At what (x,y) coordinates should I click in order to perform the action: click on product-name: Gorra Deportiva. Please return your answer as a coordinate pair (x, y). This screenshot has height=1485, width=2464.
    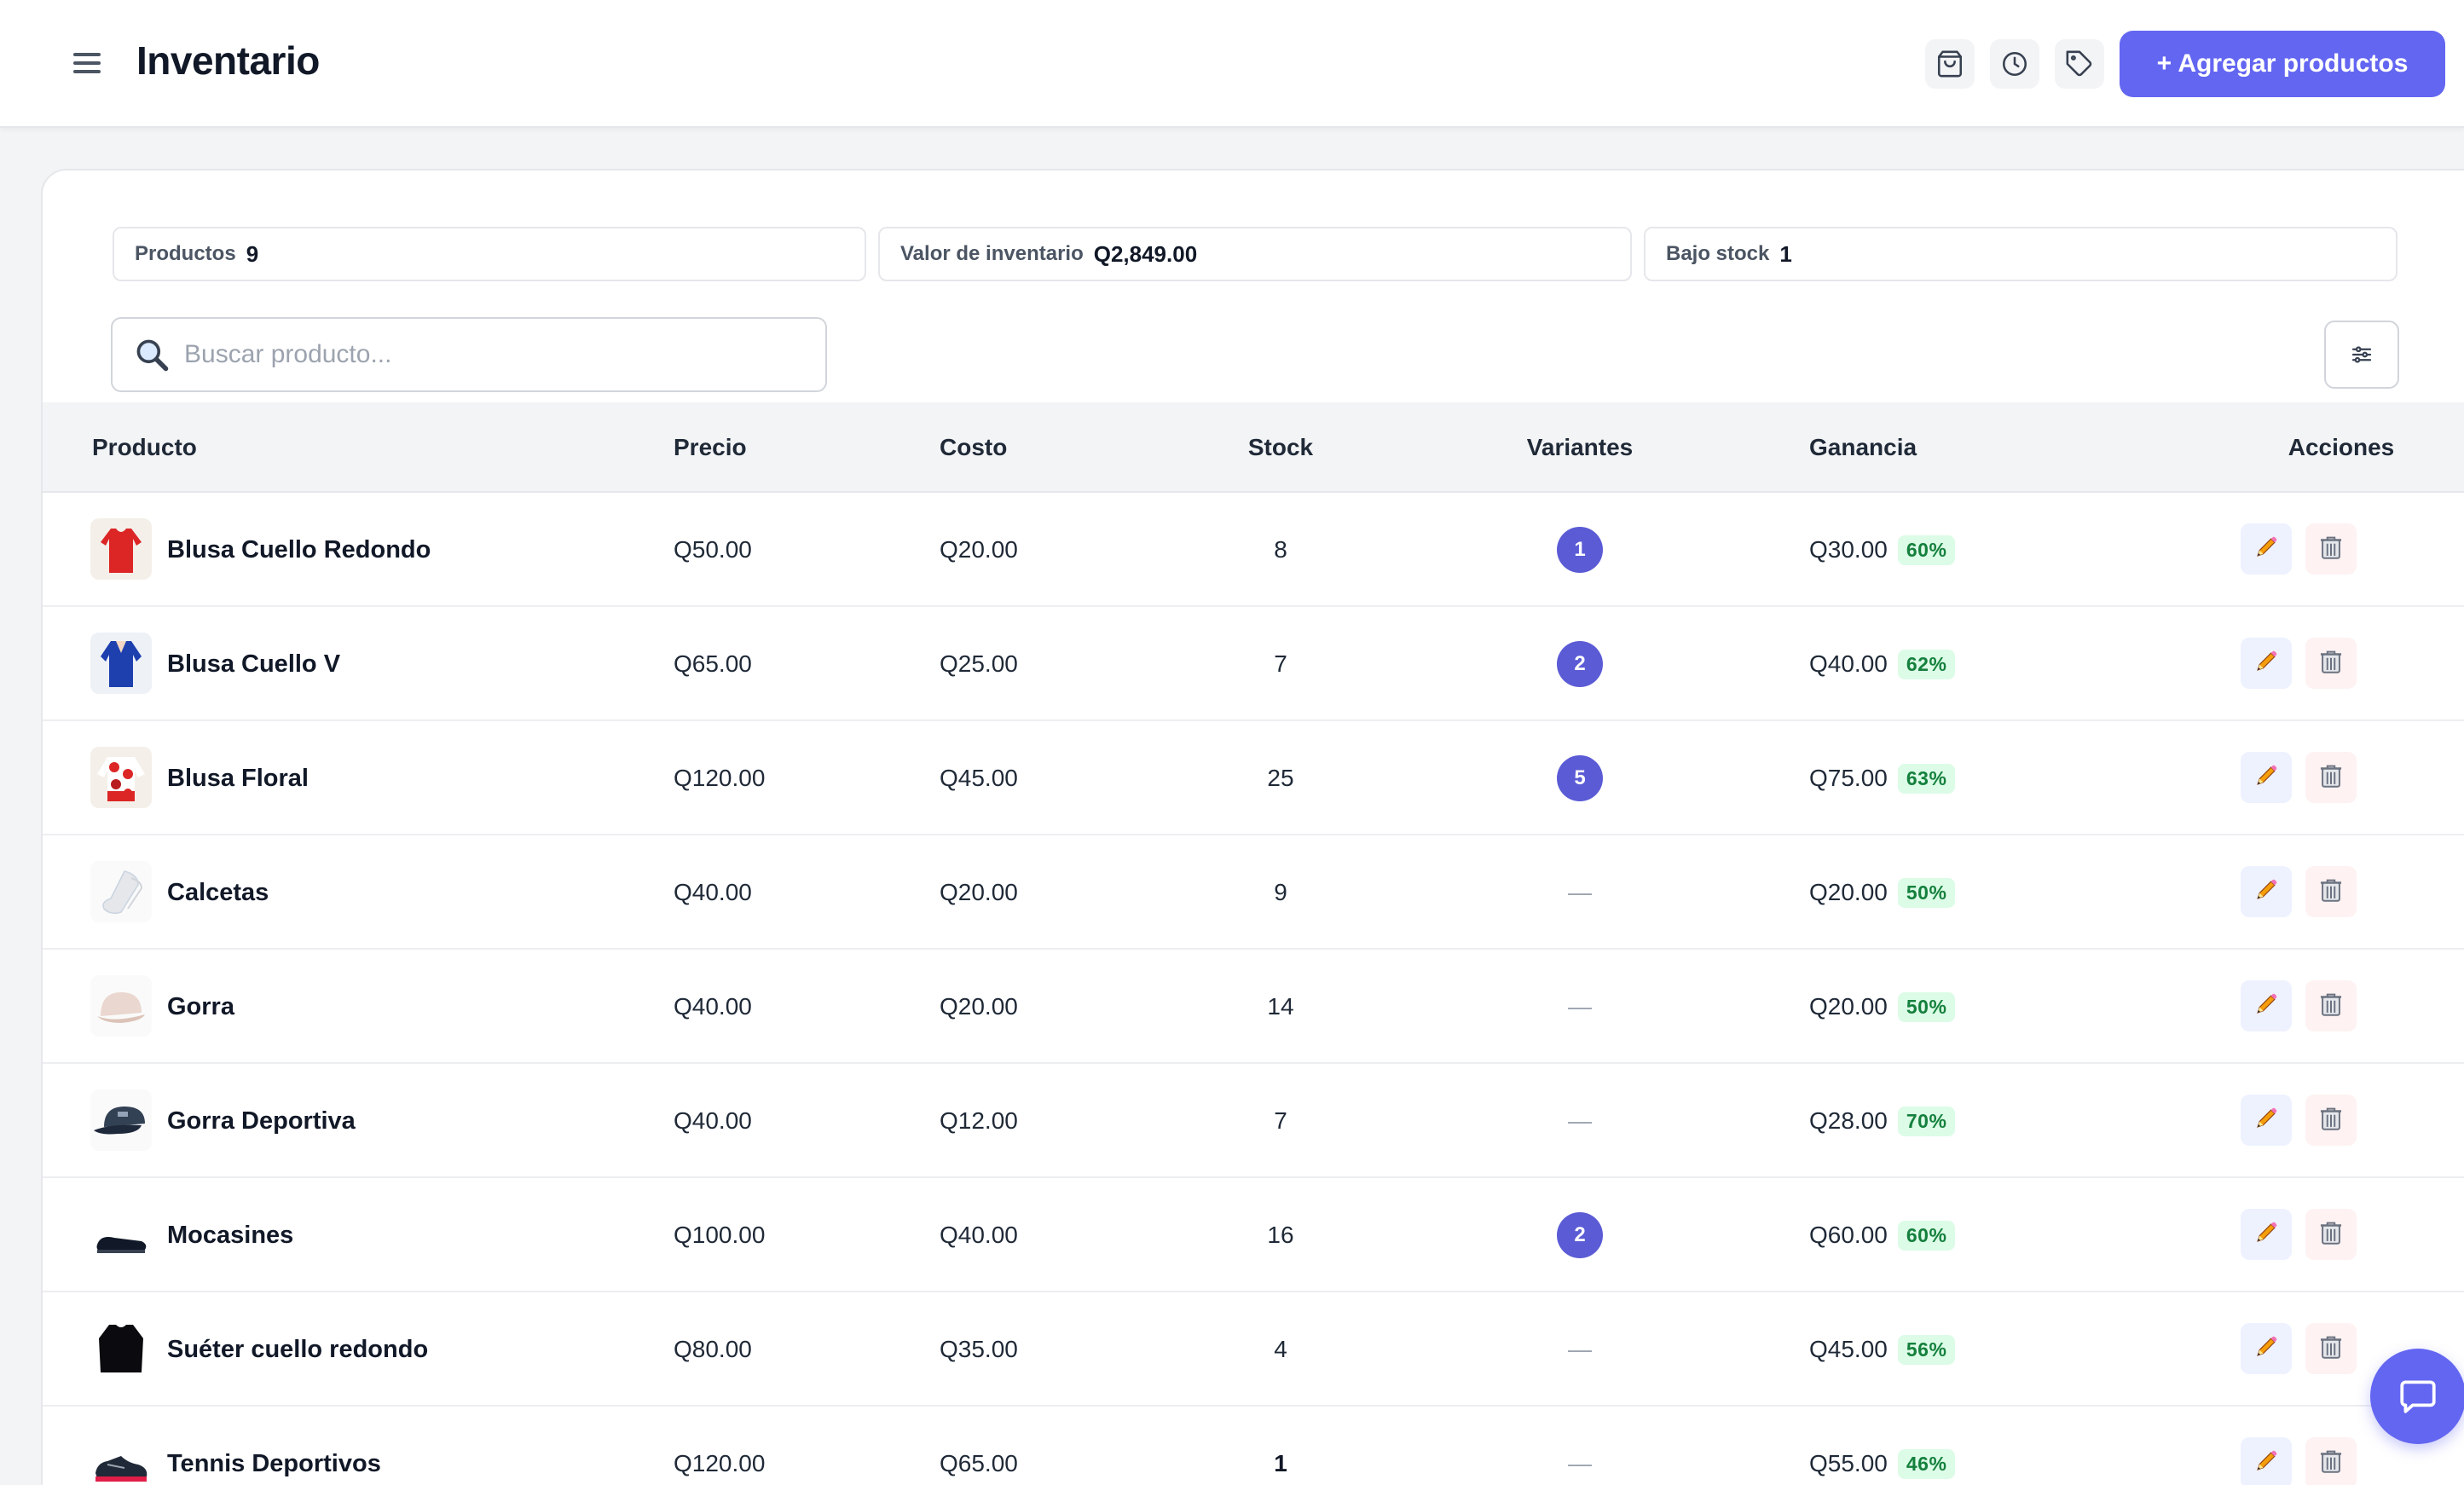
    Looking at the image, I should click on (261, 1121).